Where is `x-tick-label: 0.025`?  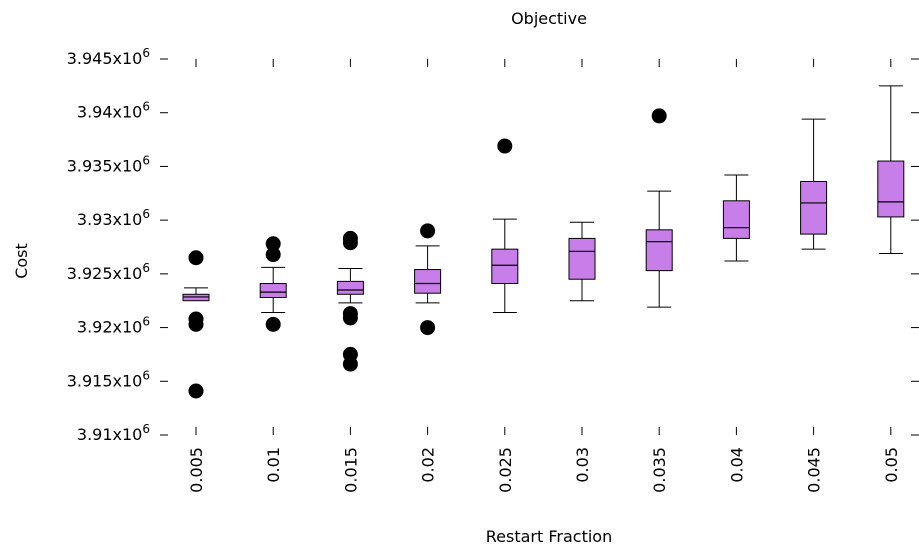
x-tick-label: 0.025 is located at coordinates (505, 470).